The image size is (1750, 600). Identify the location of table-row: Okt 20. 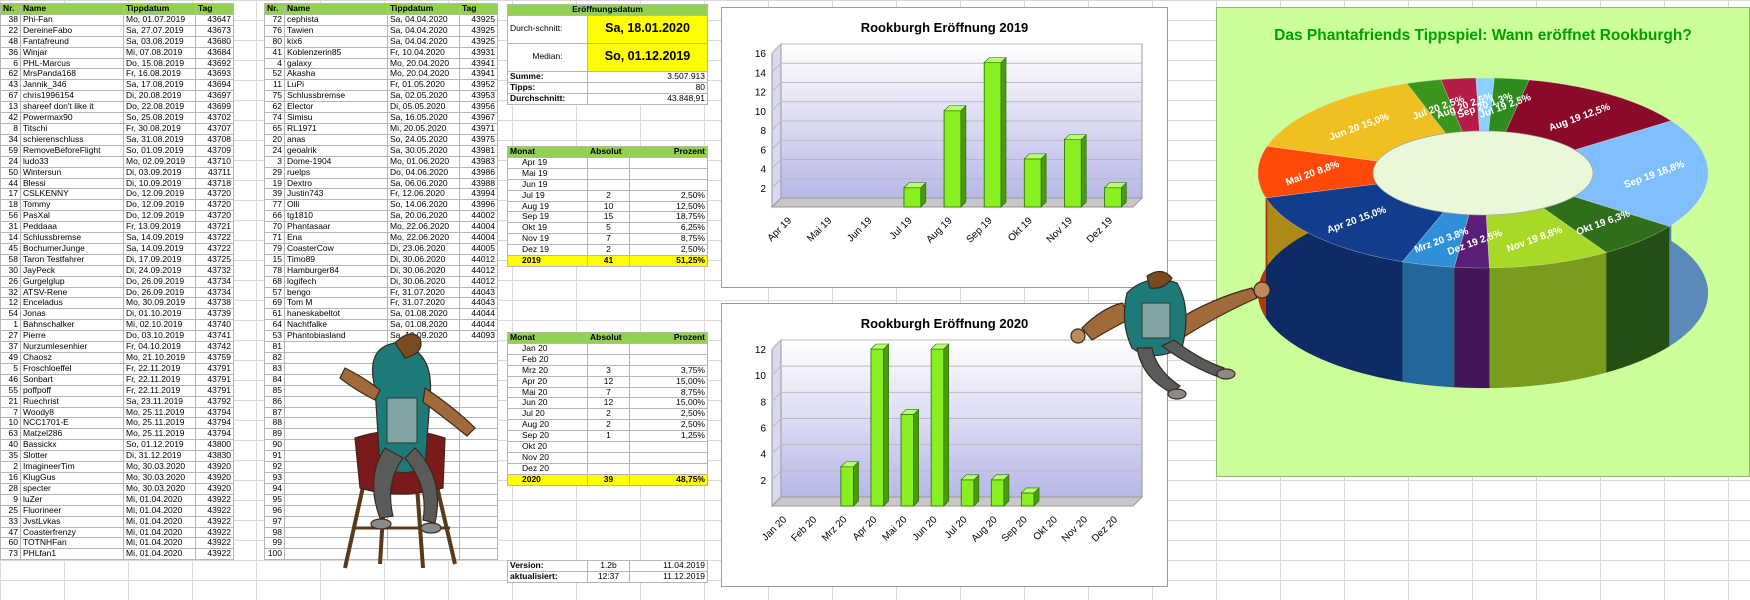
(607, 447).